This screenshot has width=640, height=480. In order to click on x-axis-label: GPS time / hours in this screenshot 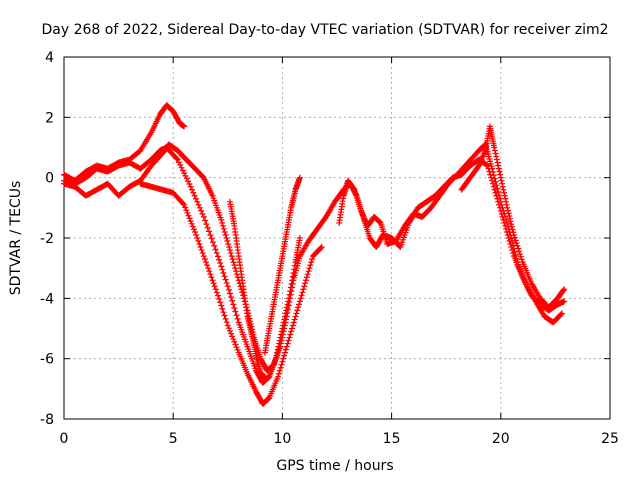, I will do `click(334, 466)`.